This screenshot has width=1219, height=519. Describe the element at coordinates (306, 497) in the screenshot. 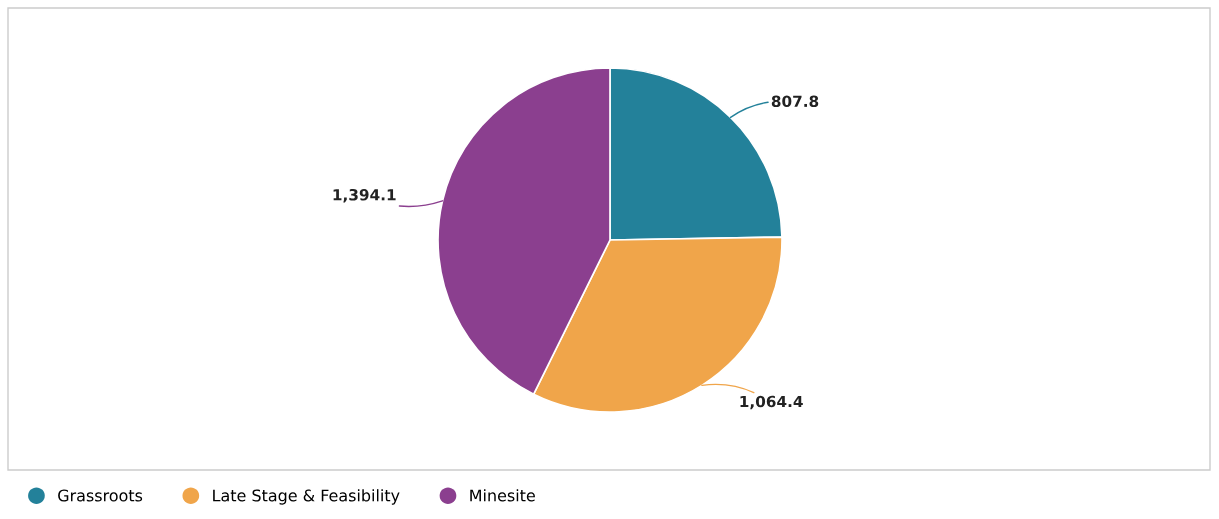

I see `legend-label: Late Stage & Feasibility` at that location.